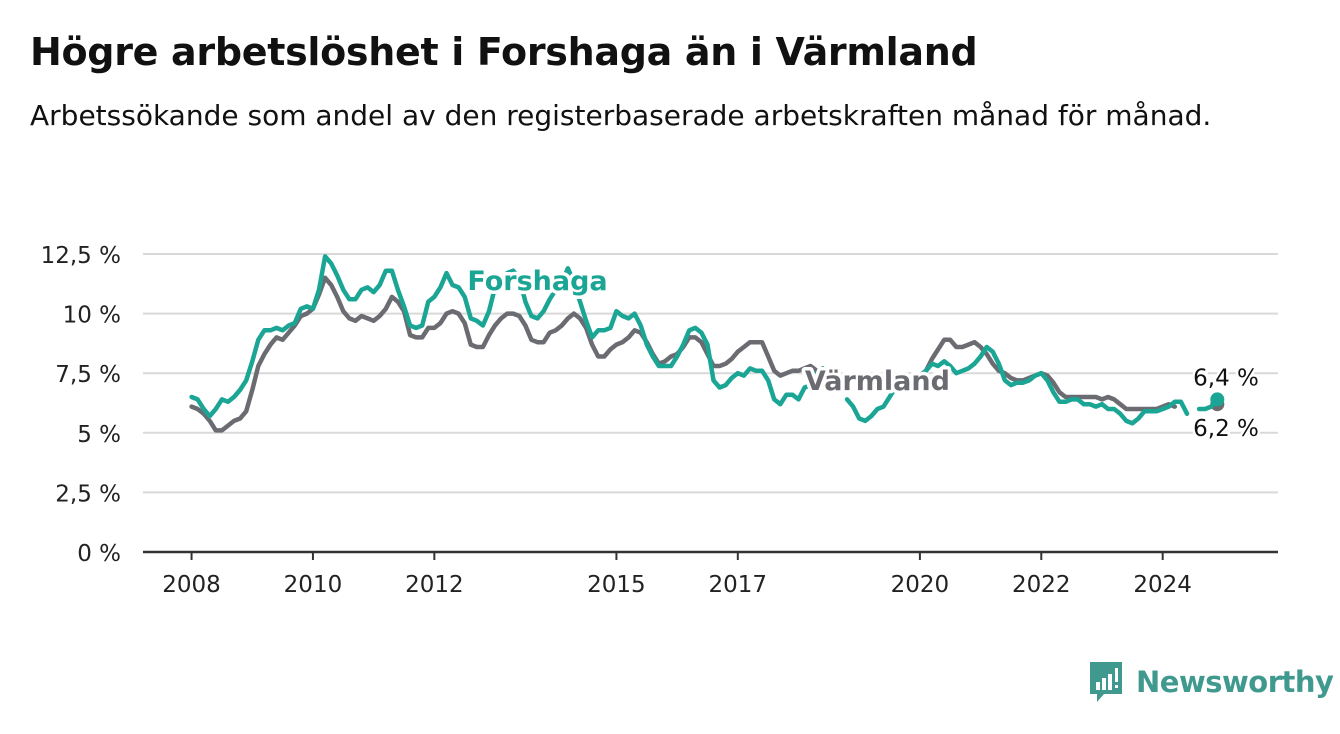 This screenshot has height=734, width=1340. I want to click on bar-chart-exclamation-icon, so click(1106, 682).